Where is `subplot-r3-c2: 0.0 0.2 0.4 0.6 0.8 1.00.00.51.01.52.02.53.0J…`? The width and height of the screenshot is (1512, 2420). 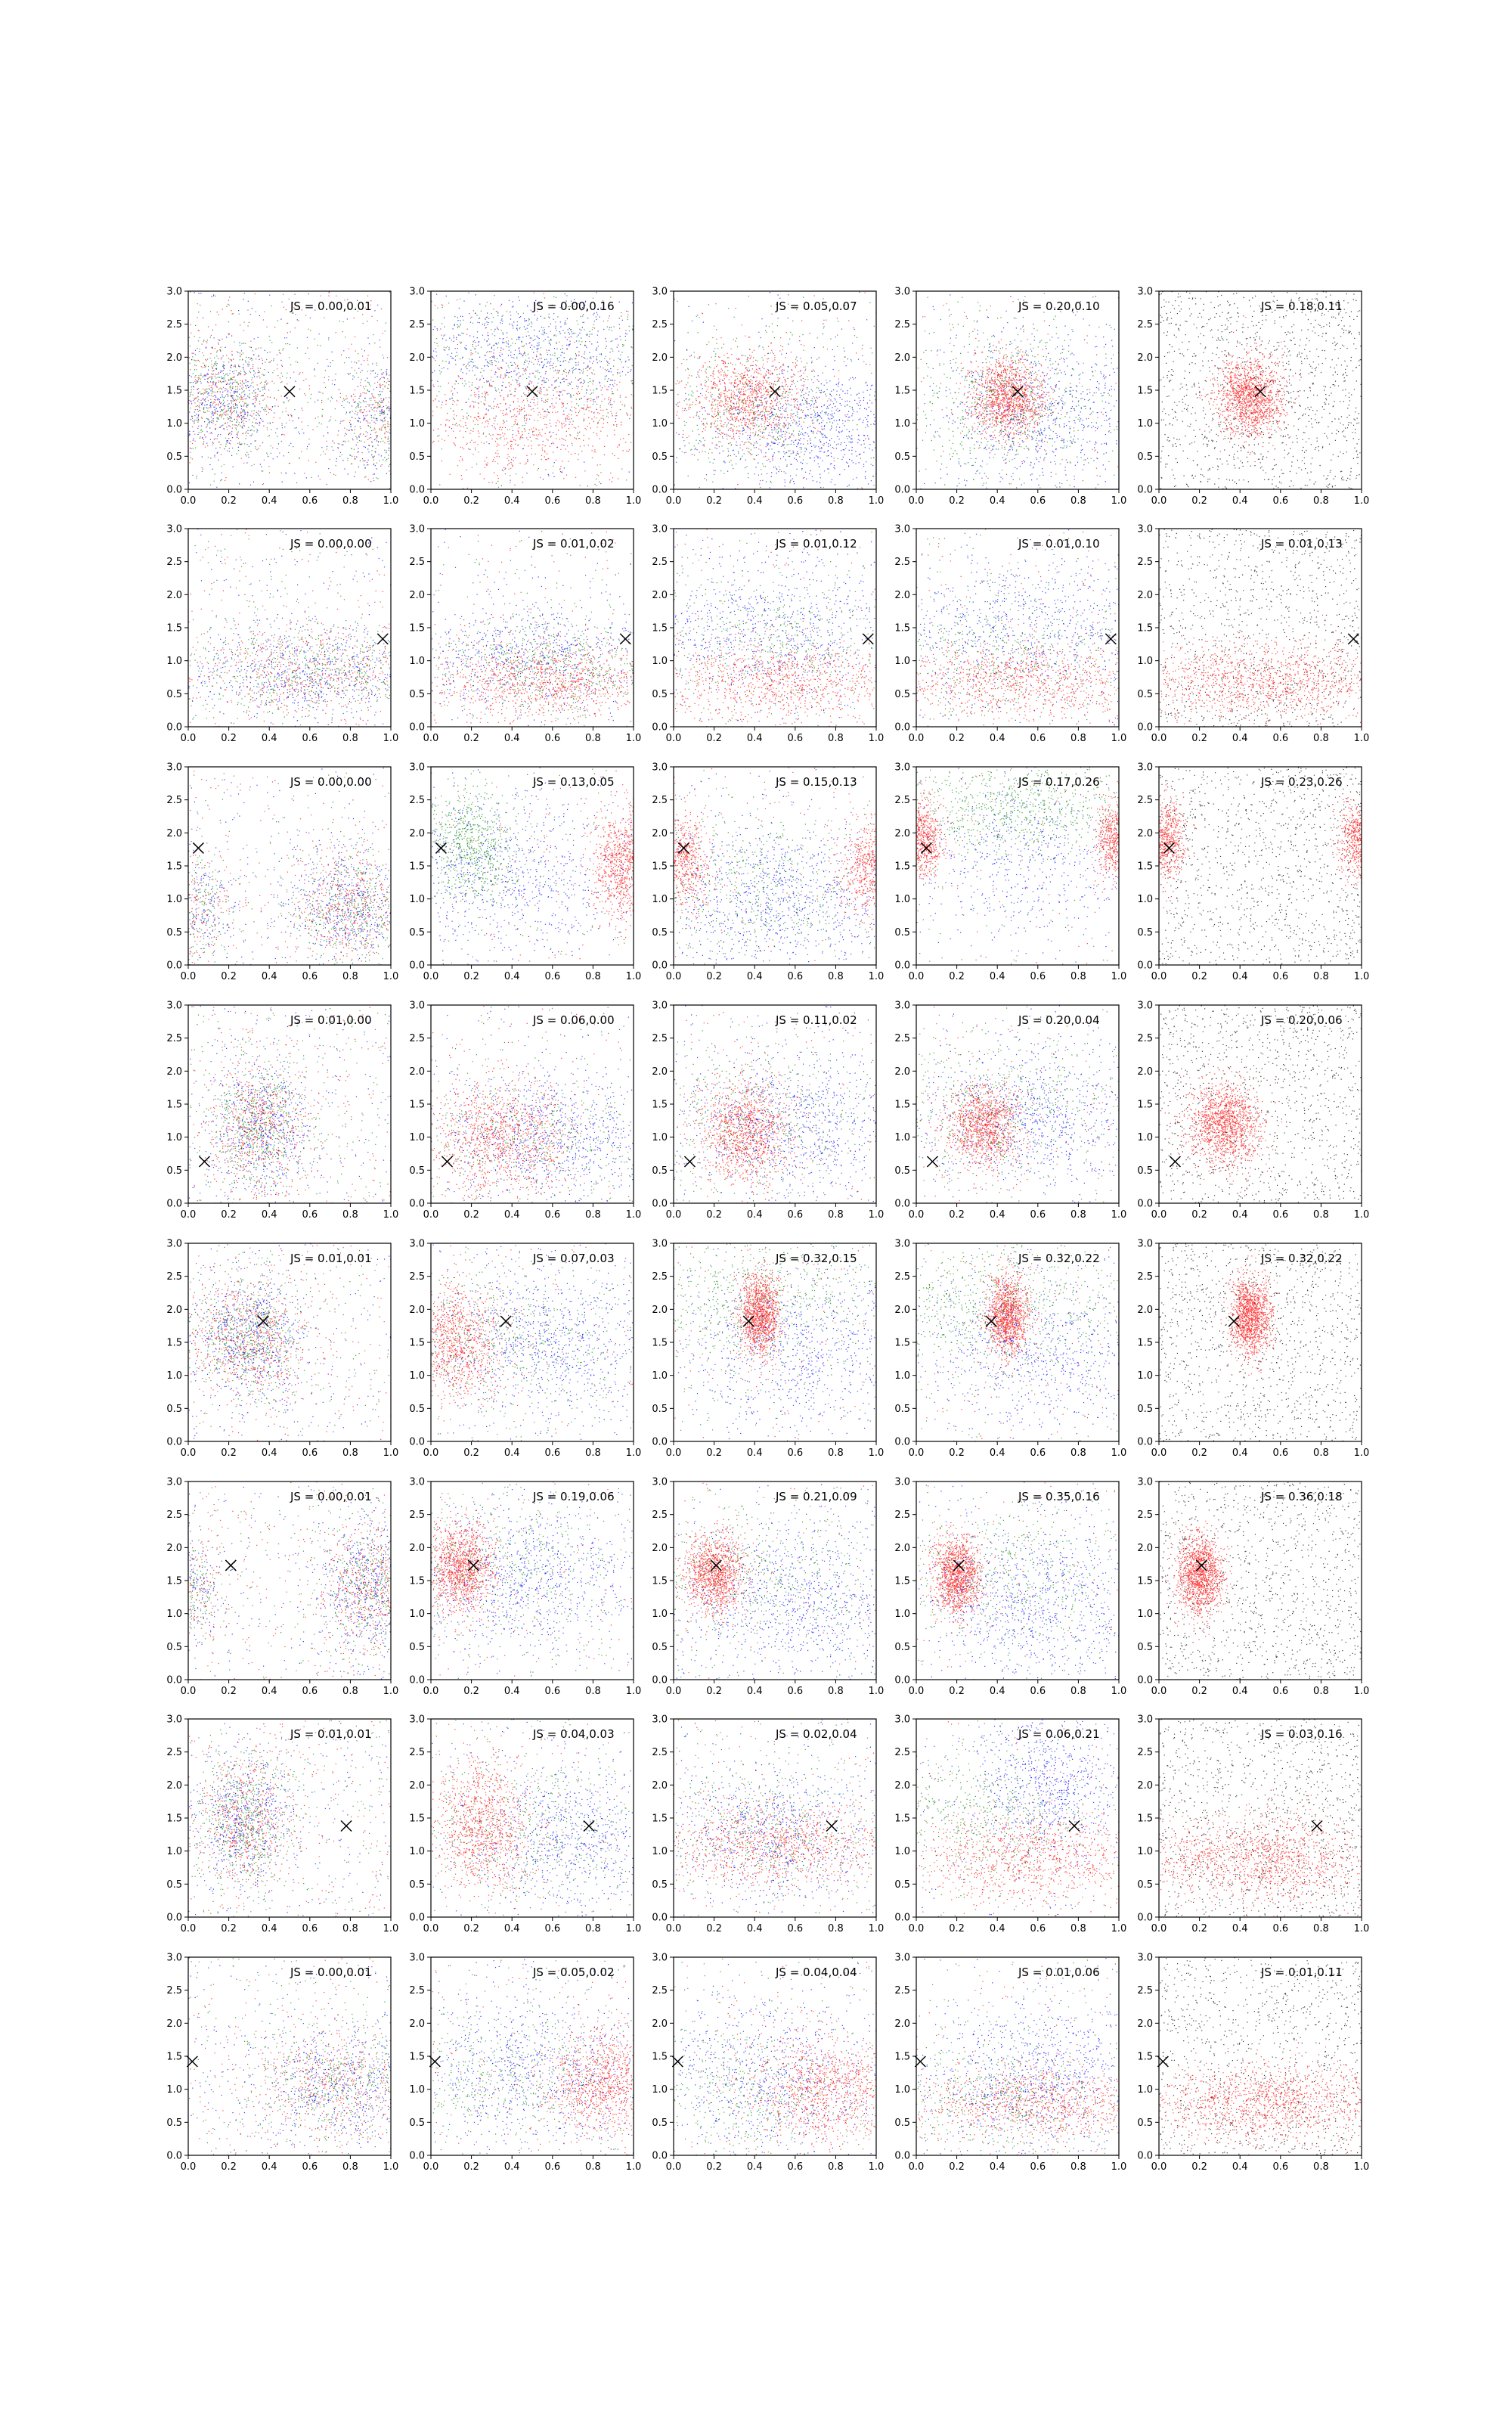 subplot-r3-c2: 0.0 0.2 0.4 0.6 0.8 1.00.00.51.01.52.02.53.0J… is located at coordinates (525, 872).